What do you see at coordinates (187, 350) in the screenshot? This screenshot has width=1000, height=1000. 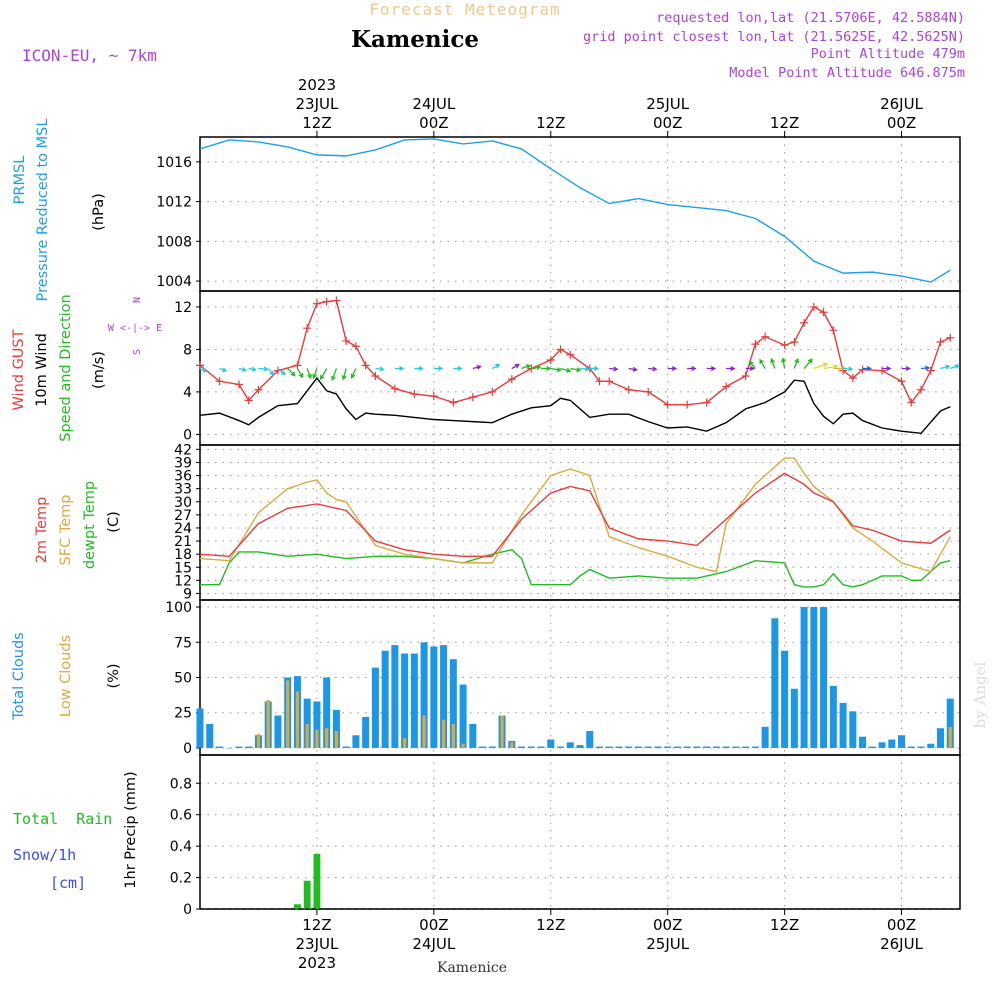 I see `y-tick-label: 8` at bounding box center [187, 350].